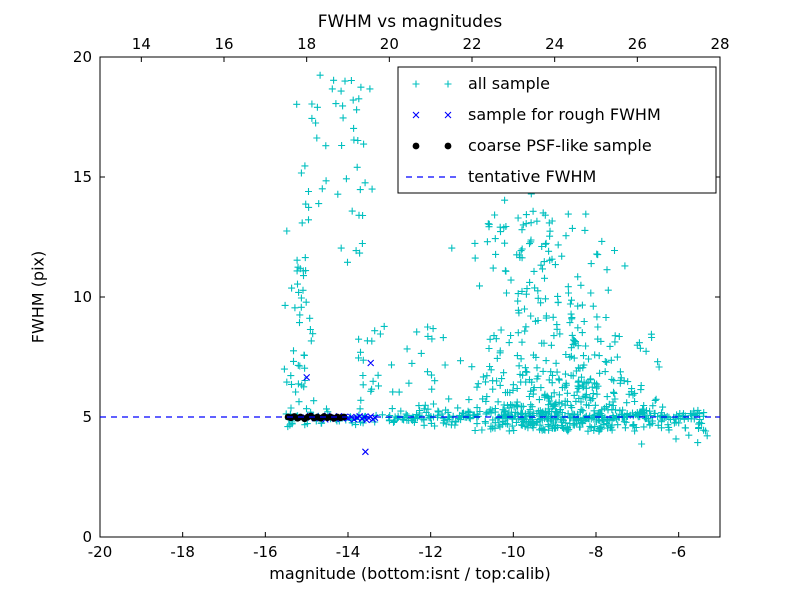  Describe the element at coordinates (430, 552) in the screenshot. I see `x-tick-label: -12` at that location.